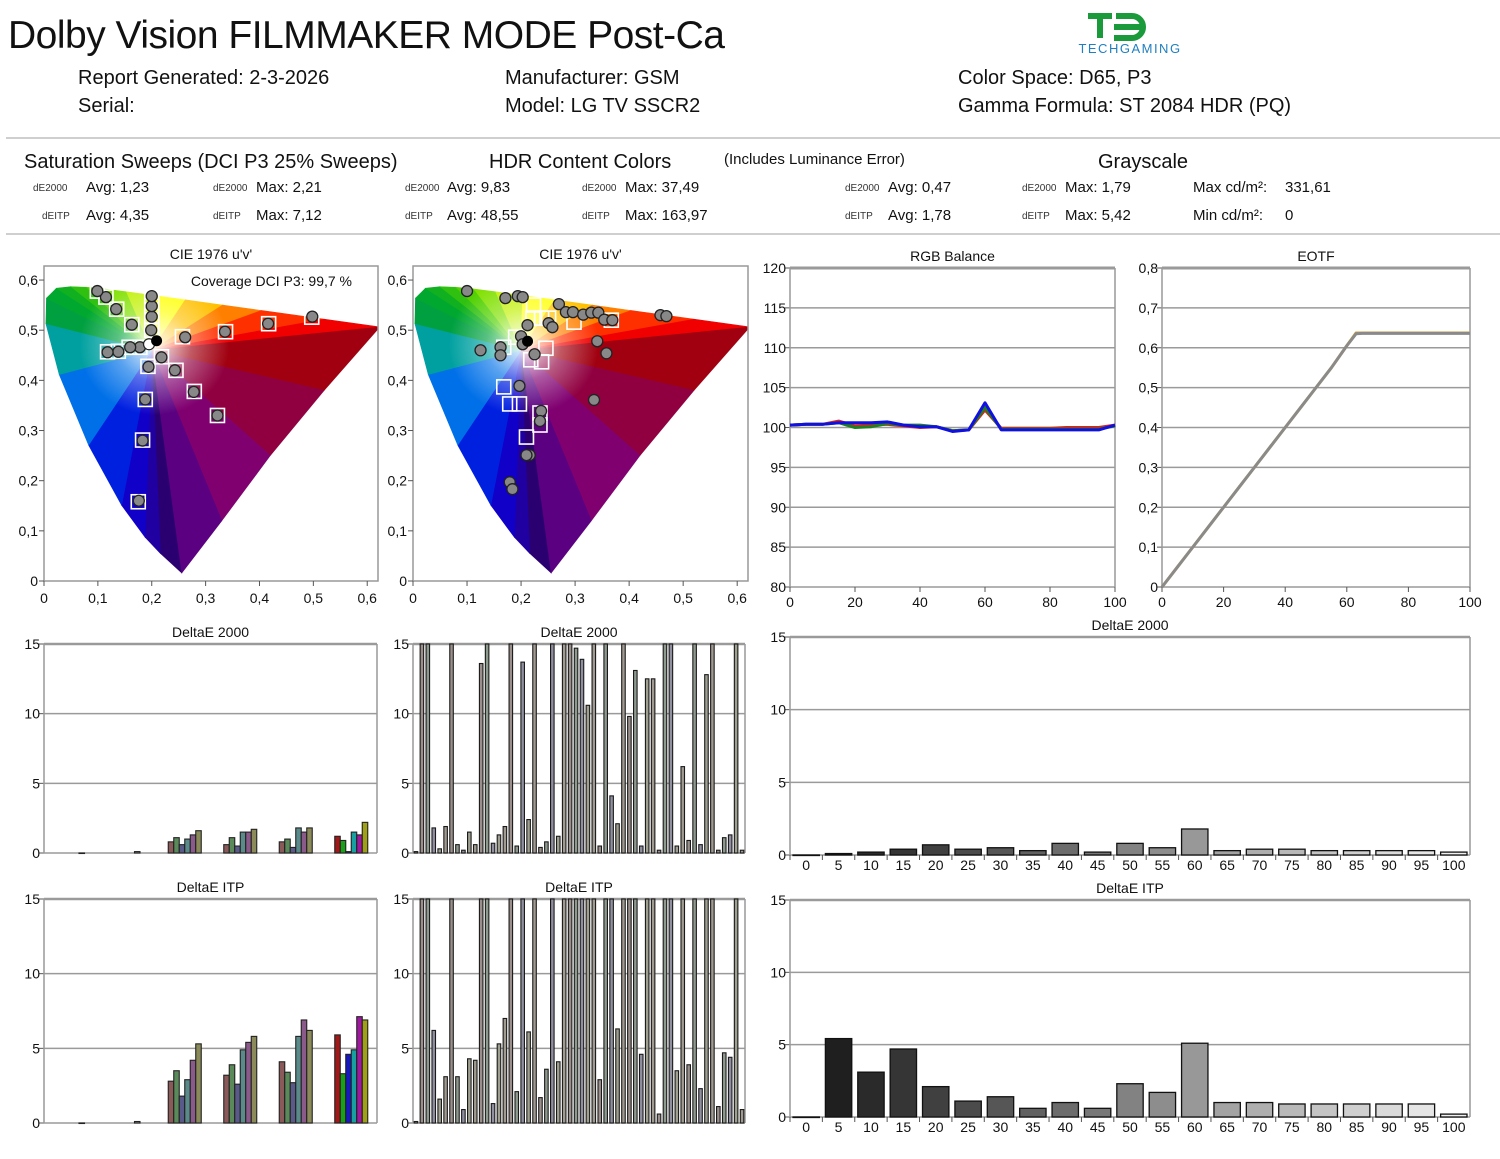  I want to click on min-luminance-label: Min cd/m²:, so click(1228, 215).